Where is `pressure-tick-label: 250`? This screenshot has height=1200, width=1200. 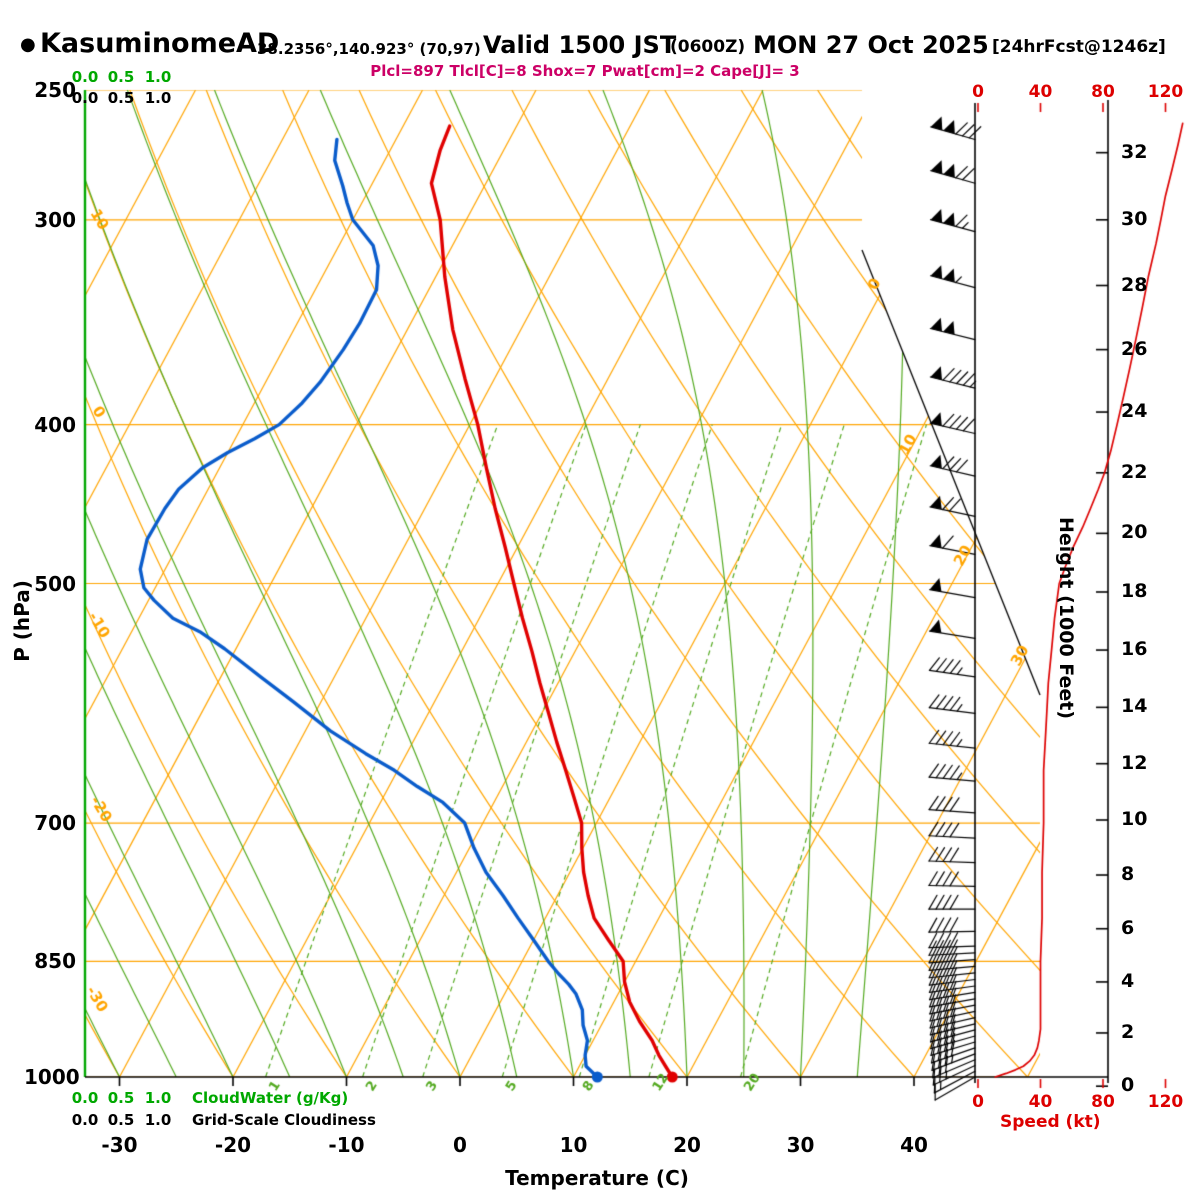
pressure-tick-label: 250 is located at coordinates (55, 90).